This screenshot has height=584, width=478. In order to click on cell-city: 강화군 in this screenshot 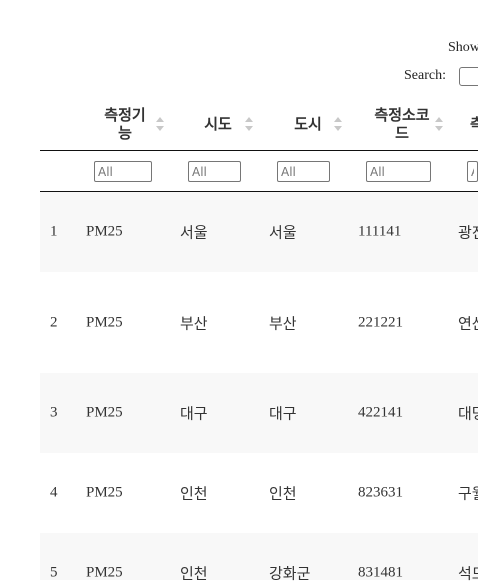, I will do `click(290, 573)`.